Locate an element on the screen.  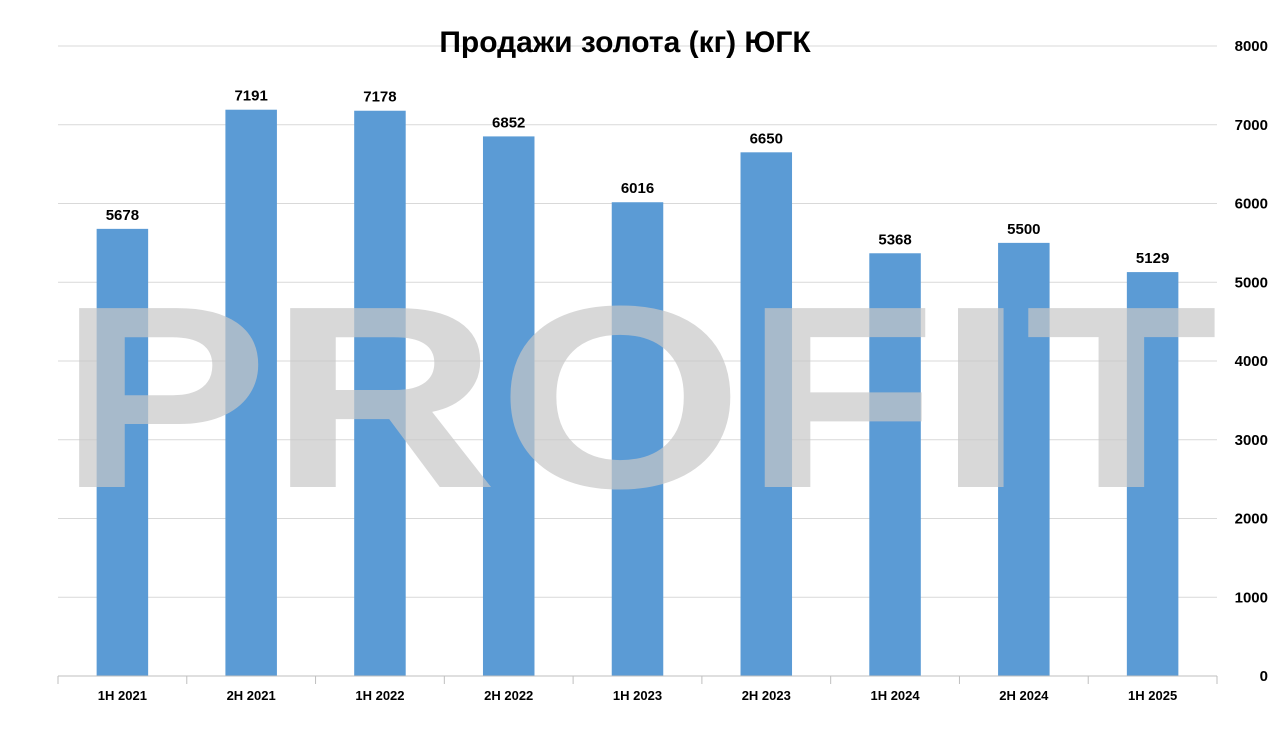
data-label: 6016 is located at coordinates (637, 188).